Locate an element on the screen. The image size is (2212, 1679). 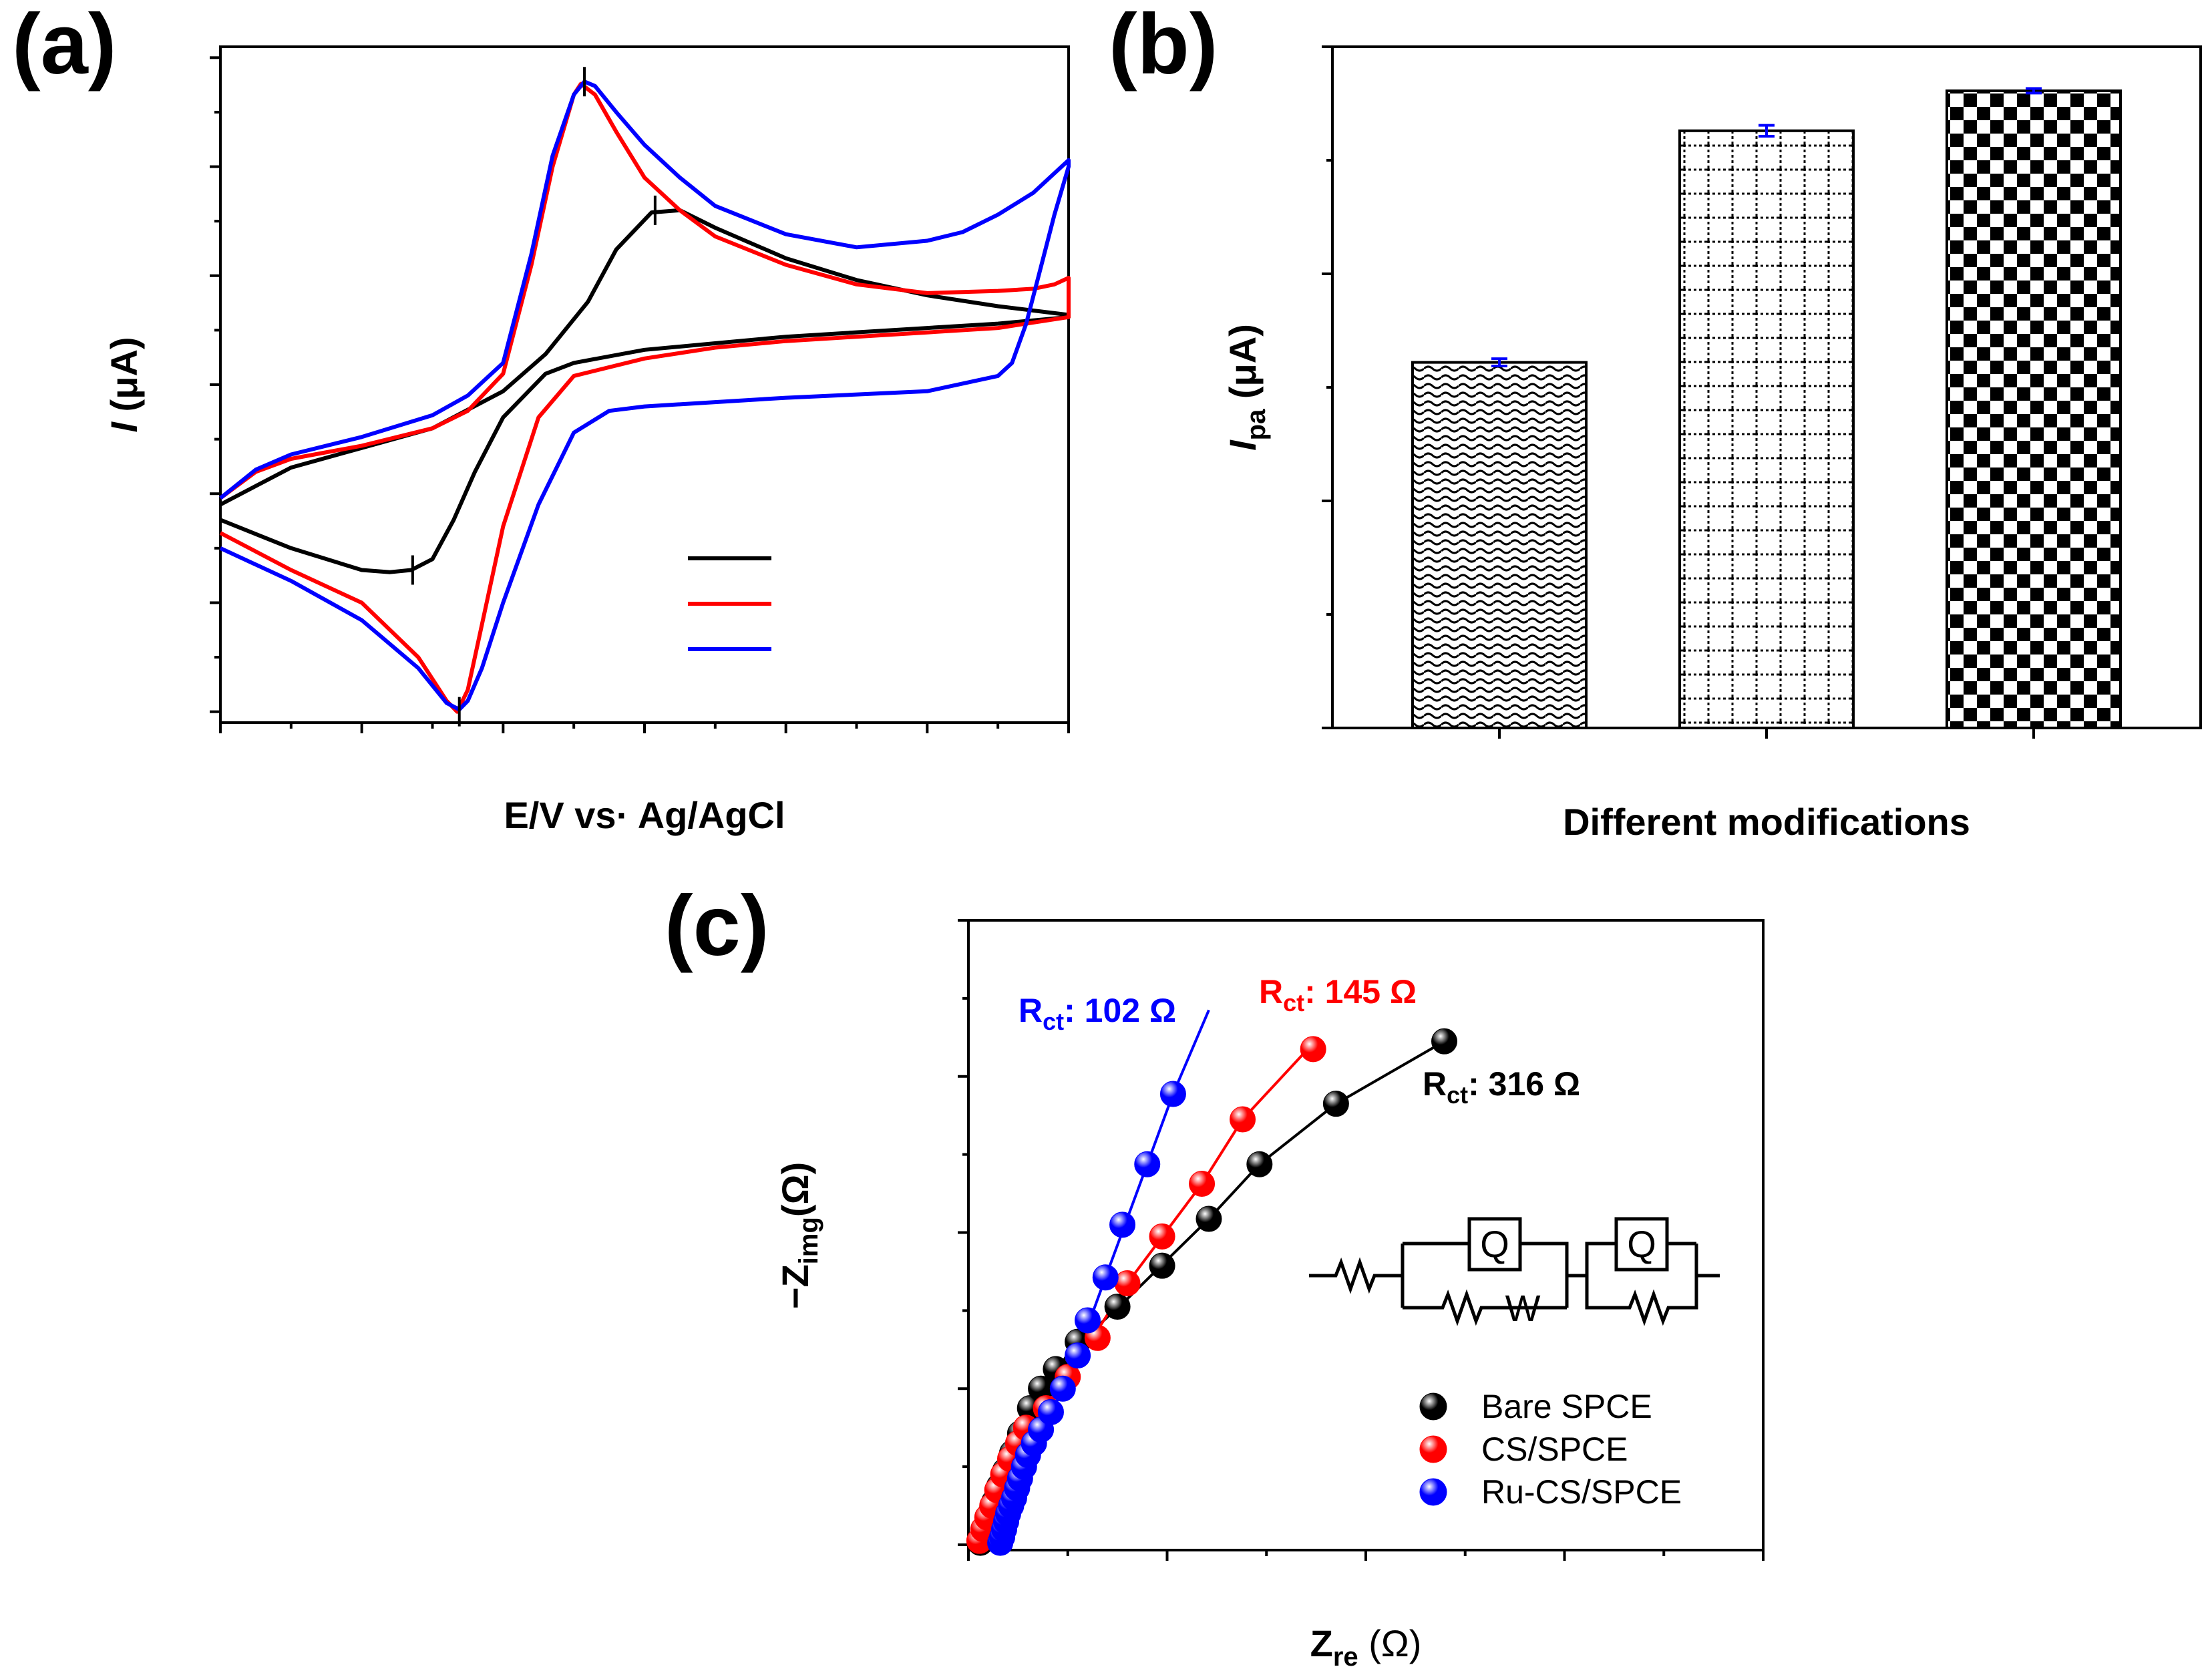
panel-b-ticks is located at coordinates (1327, 387).